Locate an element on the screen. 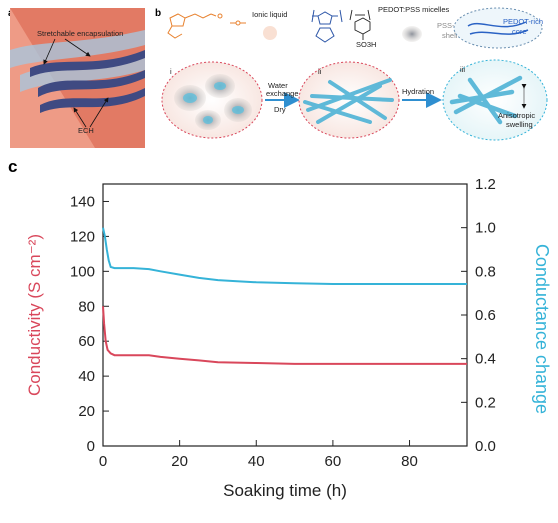 The width and height of the screenshot is (558, 523). x-axis-label: Soaking time (h) is located at coordinates (285, 490).